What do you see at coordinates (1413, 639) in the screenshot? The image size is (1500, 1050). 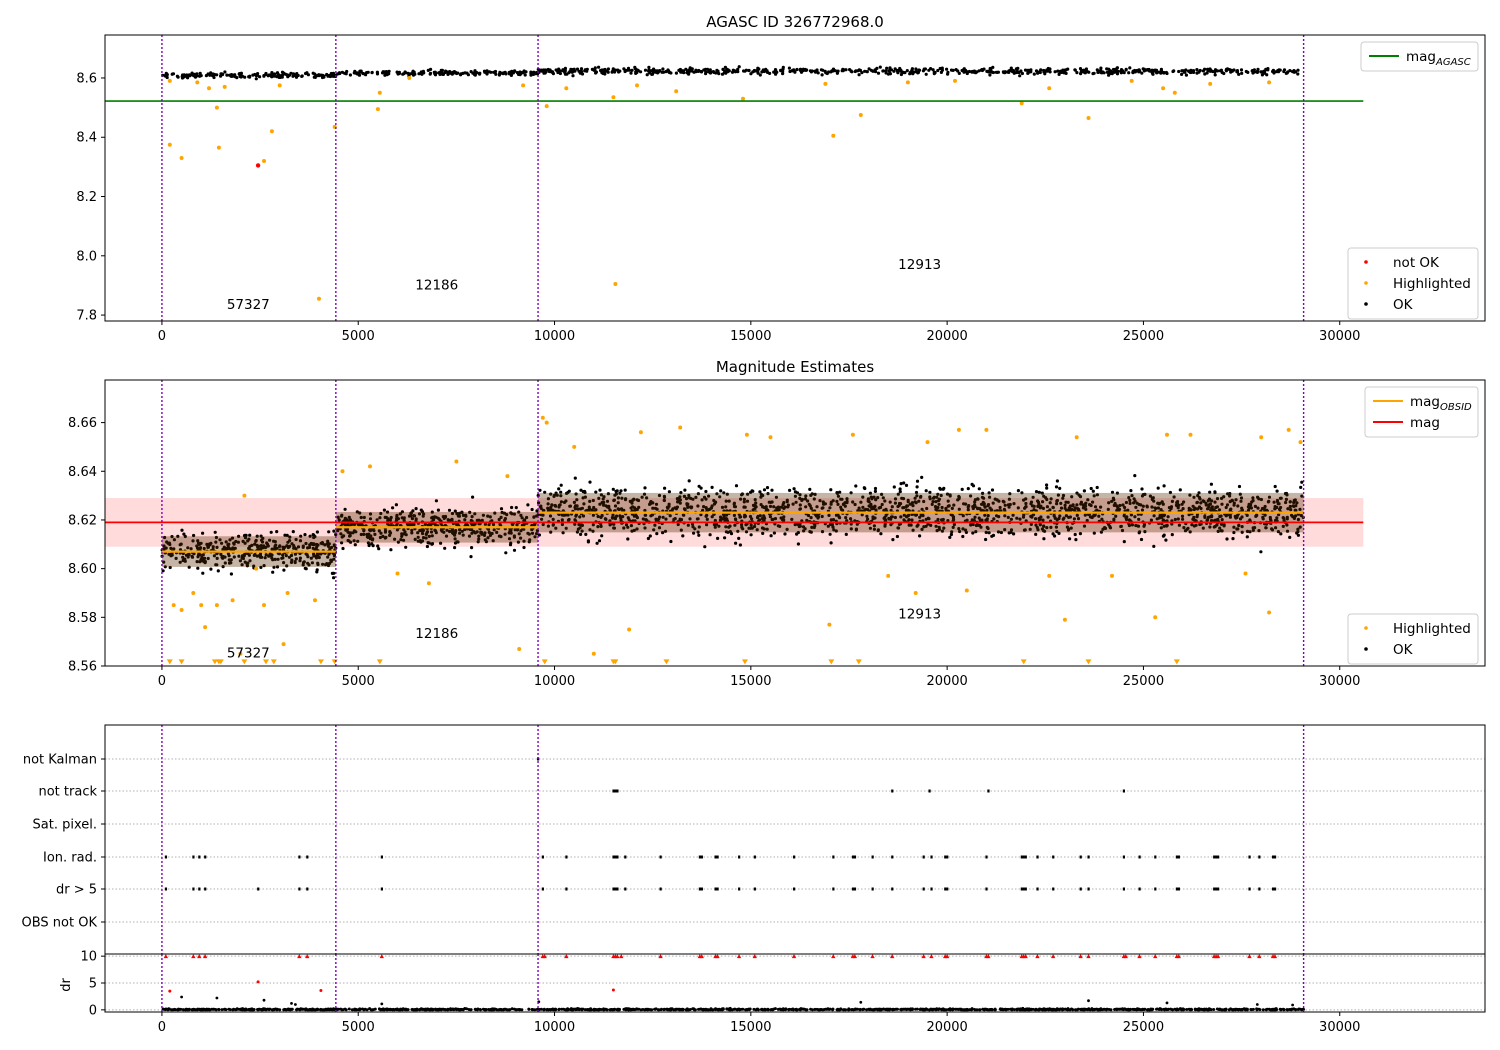 I see `p2-marker-legend` at bounding box center [1413, 639].